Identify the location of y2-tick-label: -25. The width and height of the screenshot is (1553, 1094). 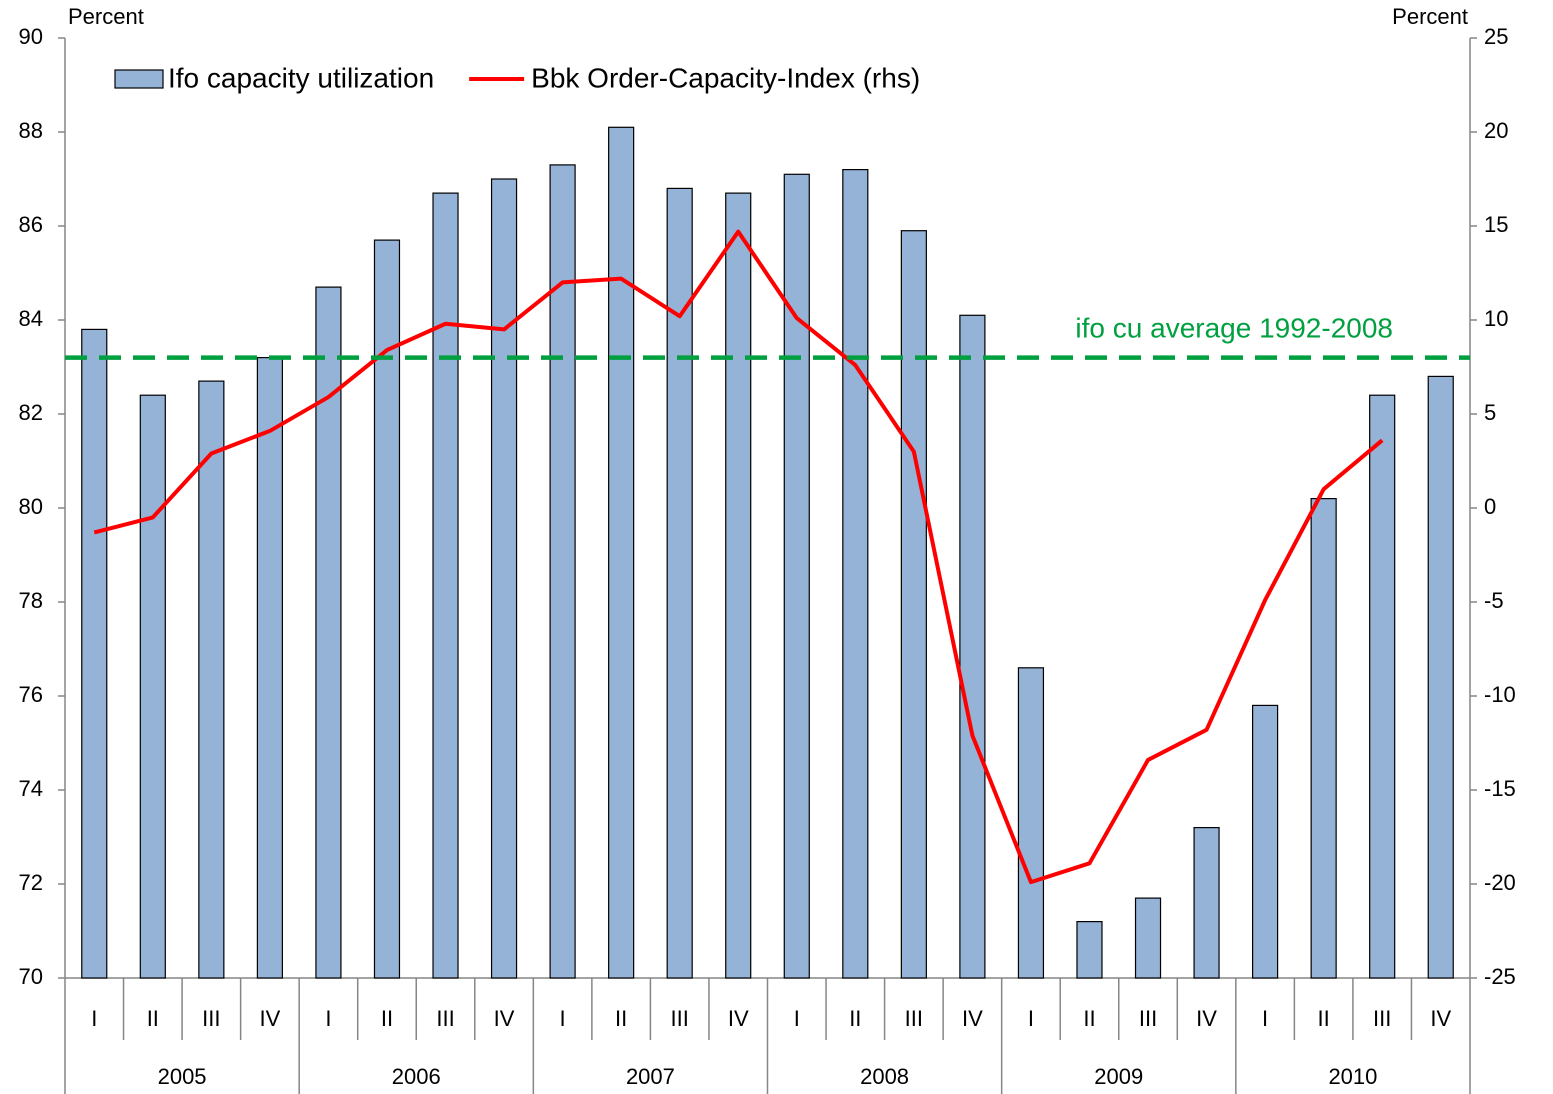
(1500, 976).